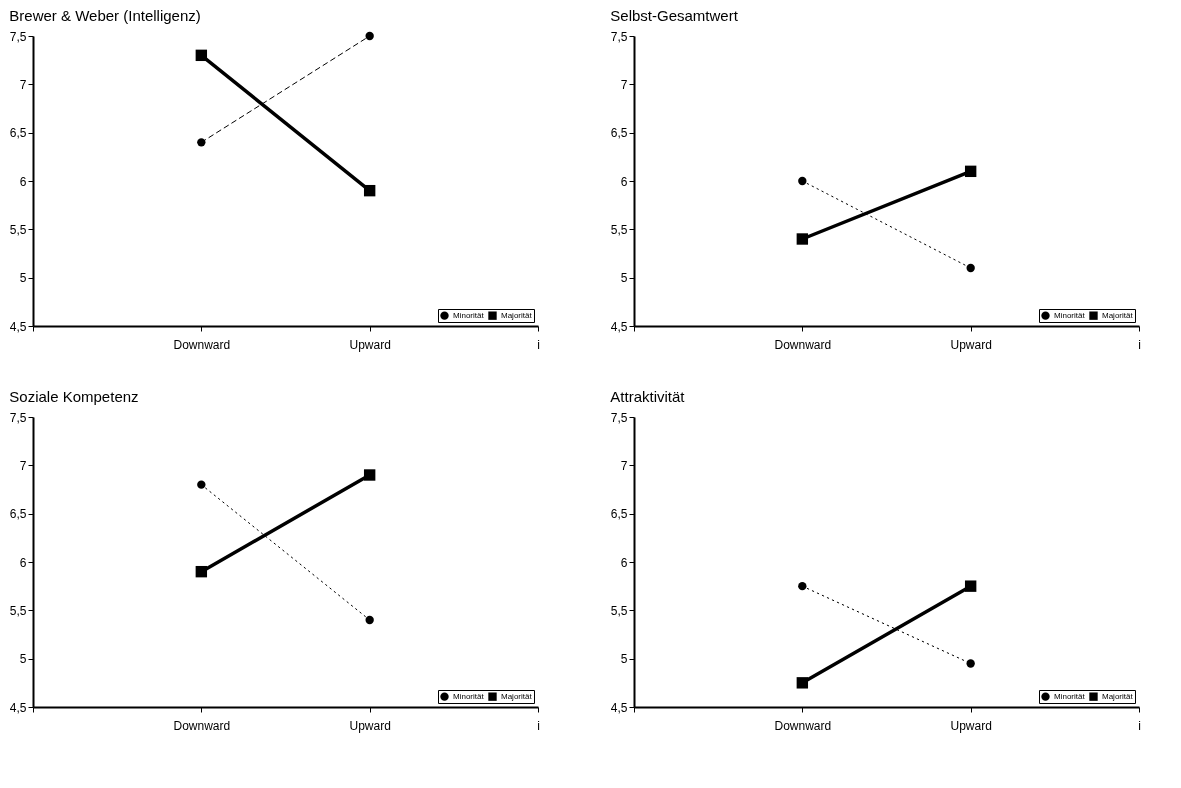 The image size is (1181, 788). I want to click on chart-title: Soziale Kompetenz, so click(74, 396).